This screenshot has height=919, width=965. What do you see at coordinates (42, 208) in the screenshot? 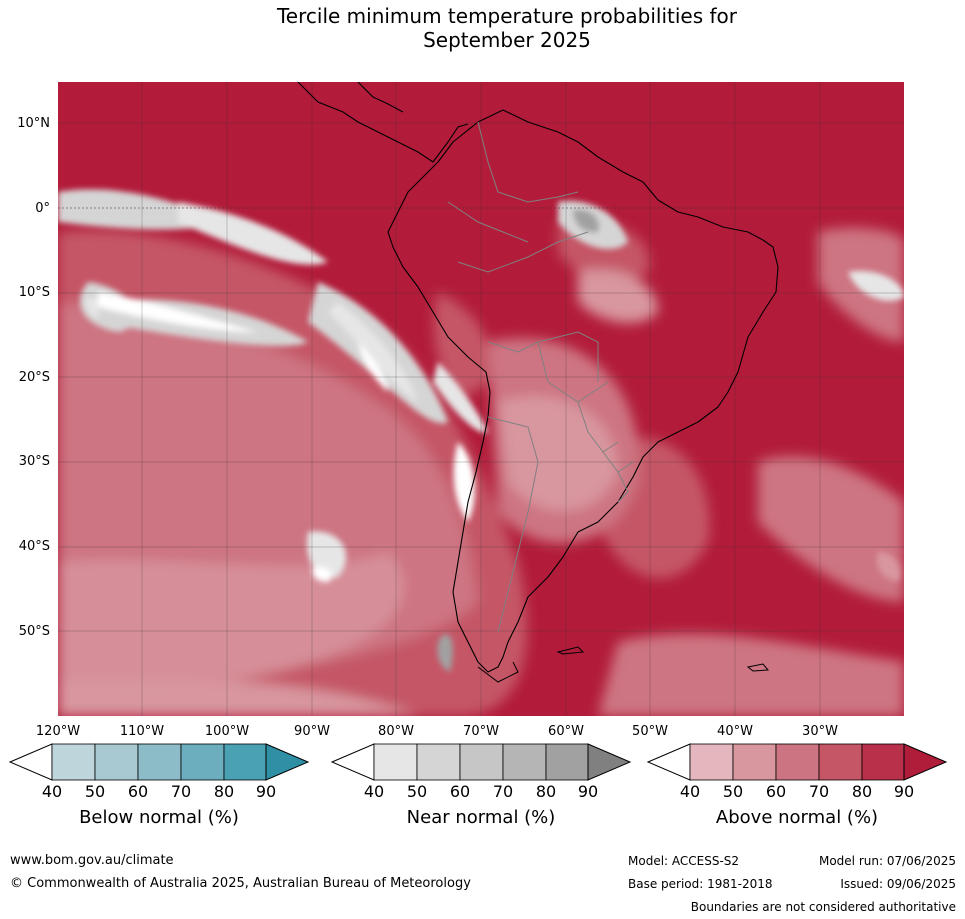
I see `lat-label: 0°` at bounding box center [42, 208].